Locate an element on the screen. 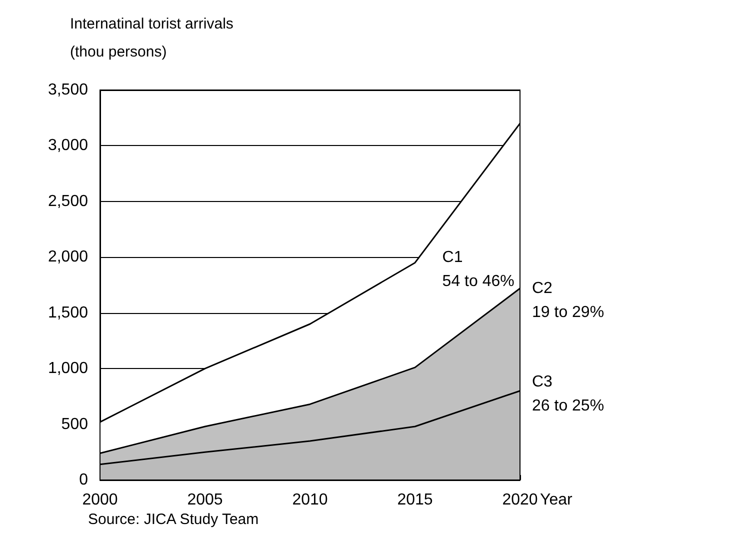 Image resolution: width=731 pixels, height=548 pixels. y-tick-label: 2,000 is located at coordinates (68, 257).